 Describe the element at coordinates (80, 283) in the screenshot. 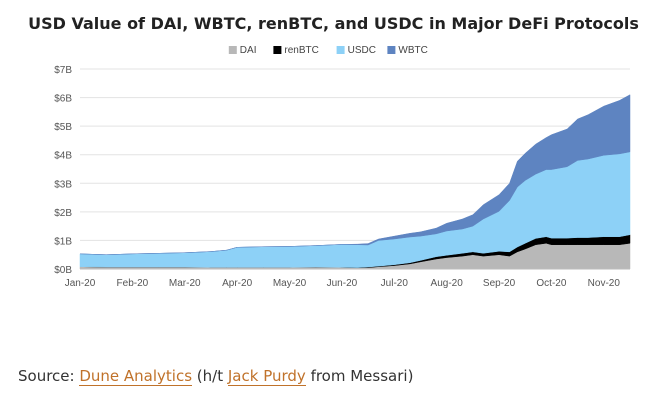

I see `x-tick-label: Jan-20` at that location.